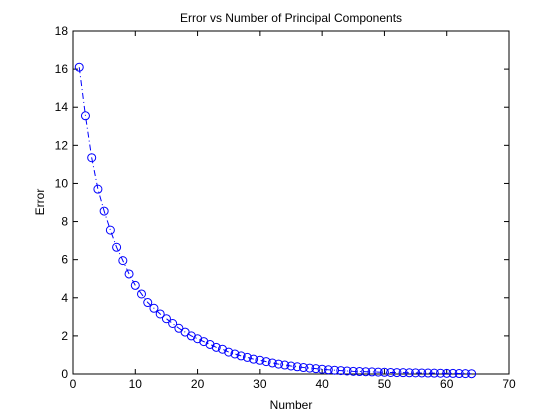  I want to click on y-tick-label: 0, so click(64, 374).